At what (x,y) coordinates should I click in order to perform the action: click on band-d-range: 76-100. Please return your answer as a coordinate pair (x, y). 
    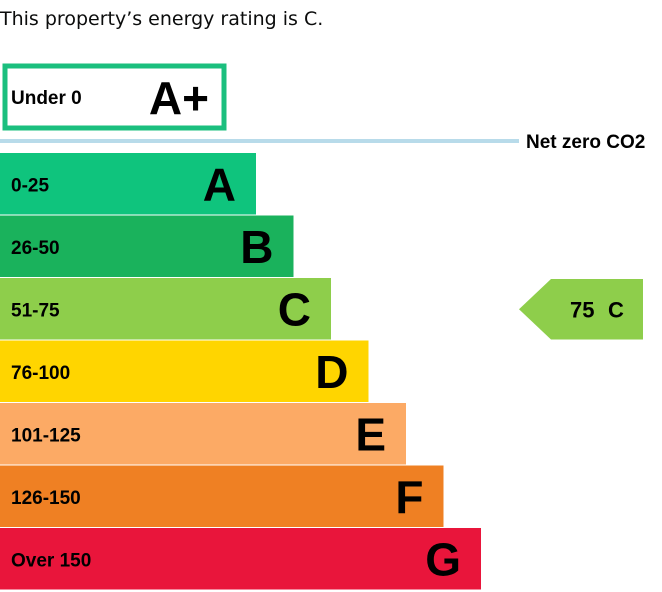
    Looking at the image, I should click on (40, 373).